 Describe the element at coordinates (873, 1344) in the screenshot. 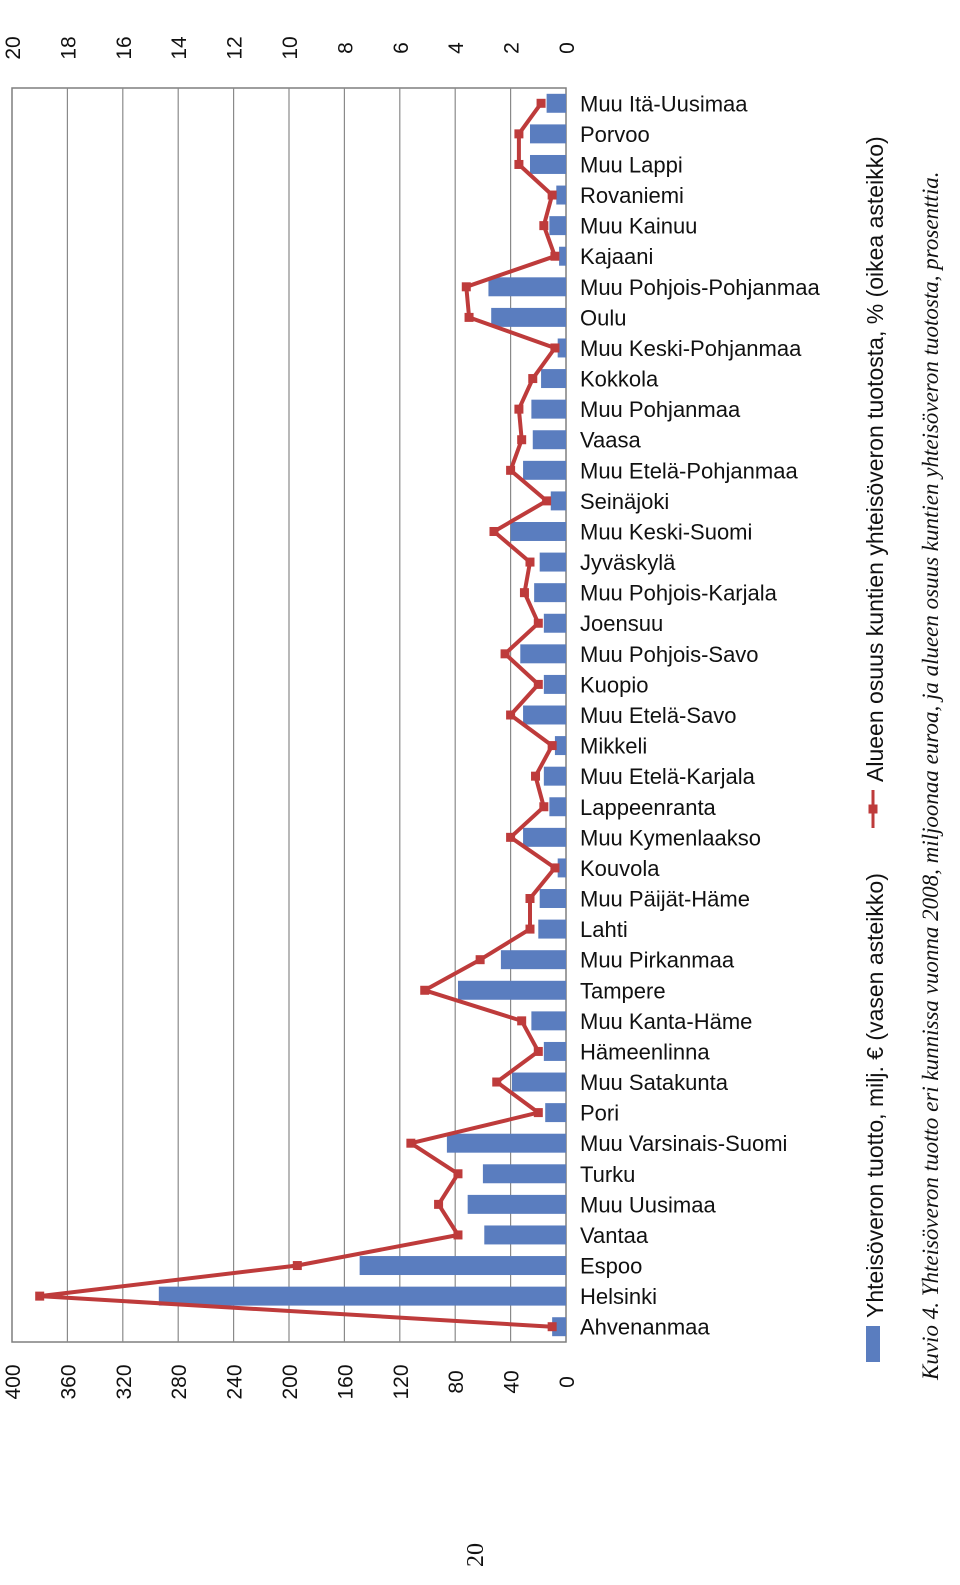

I see `legend-bar-swatch` at that location.